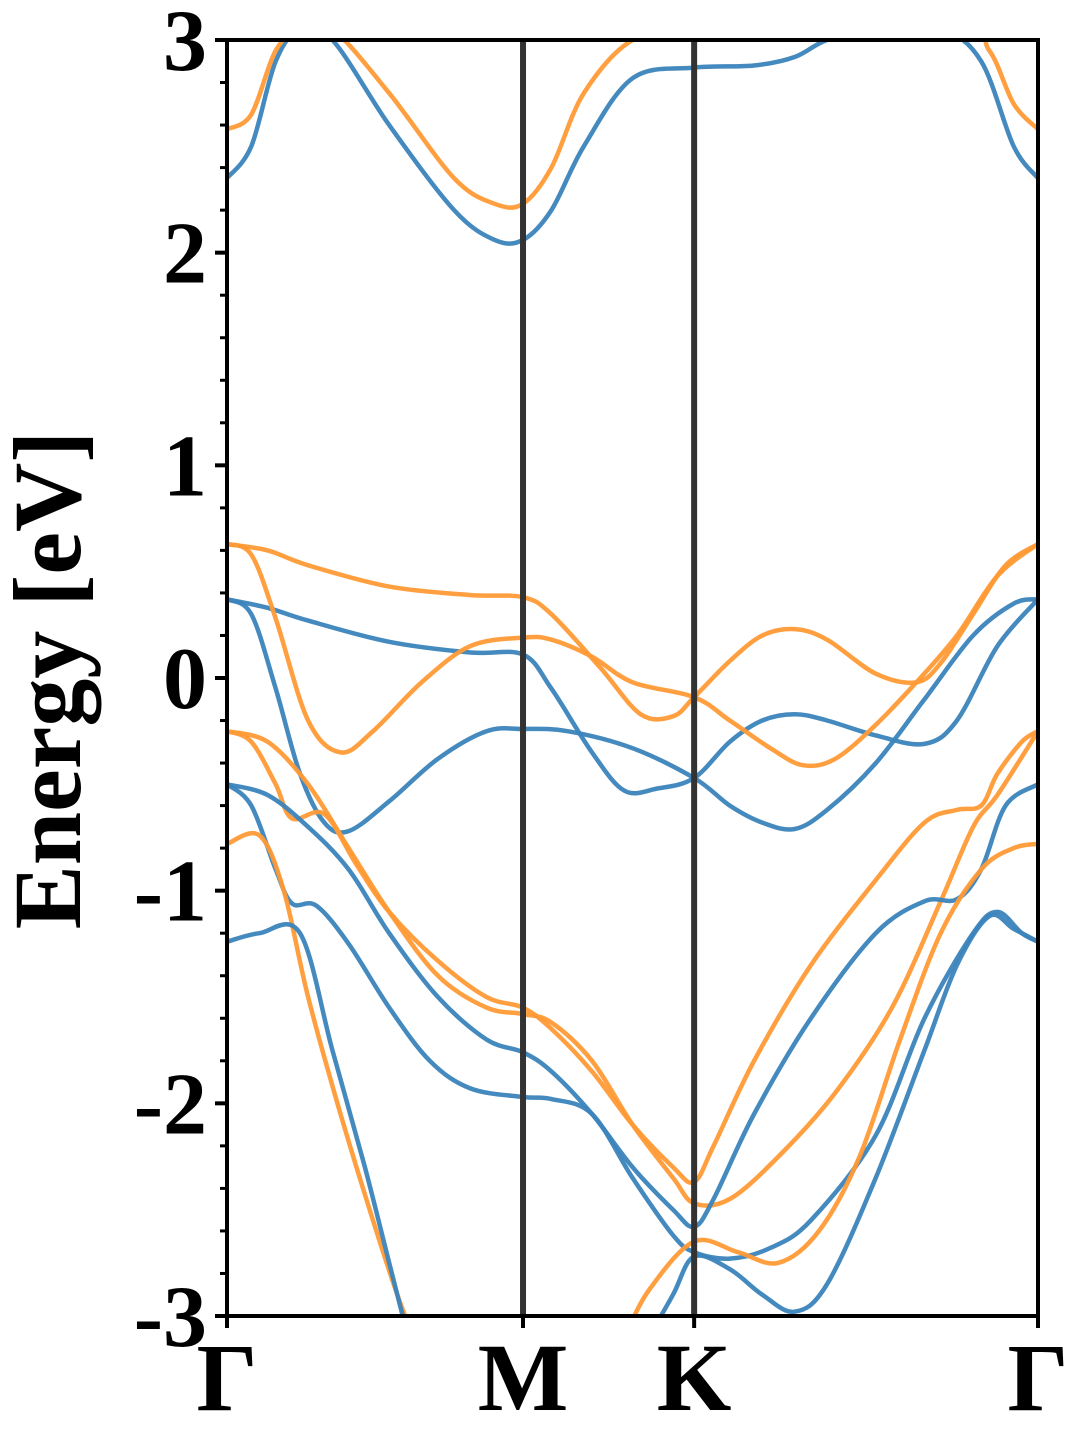  Describe the element at coordinates (523, 1377) in the screenshot. I see `x-tick-label: M` at that location.